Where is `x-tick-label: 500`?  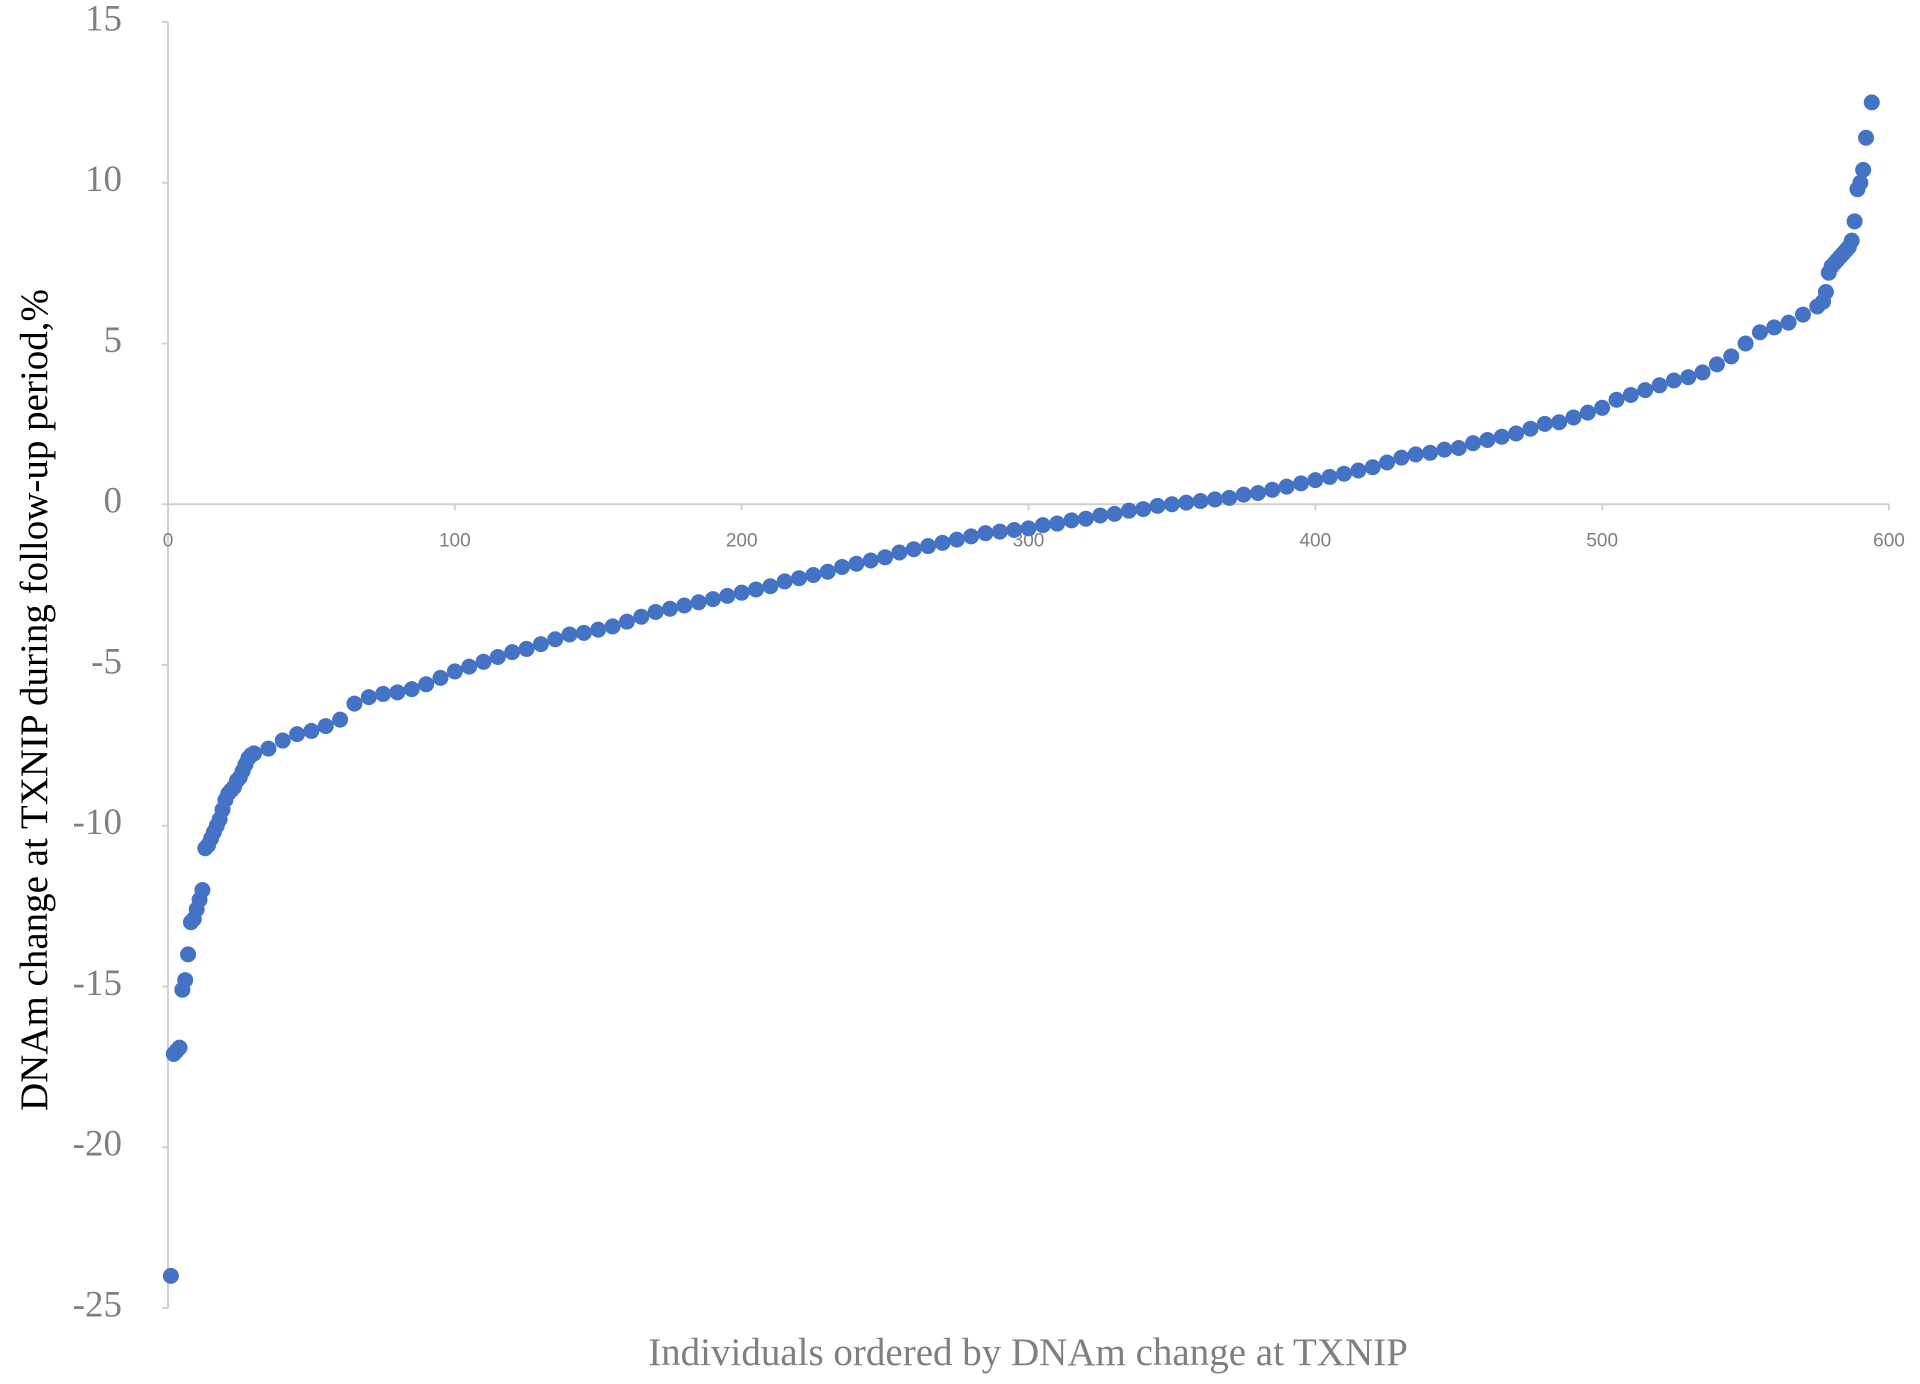 x-tick-label: 500 is located at coordinates (1602, 540).